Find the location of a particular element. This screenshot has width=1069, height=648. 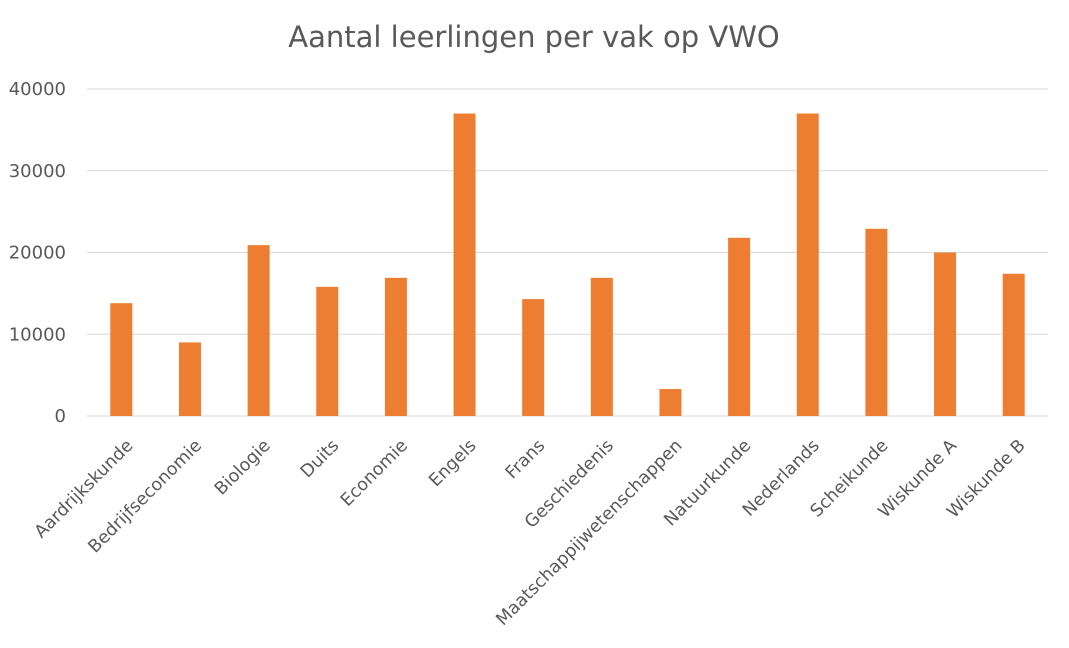

bar-scheikunde is located at coordinates (876, 322).